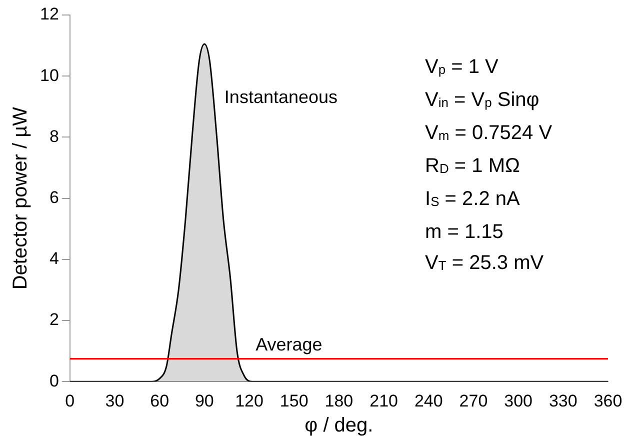 Image resolution: width=633 pixels, height=438 pixels. What do you see at coordinates (563, 400) in the screenshot?
I see `x-tick-label: 330` at bounding box center [563, 400].